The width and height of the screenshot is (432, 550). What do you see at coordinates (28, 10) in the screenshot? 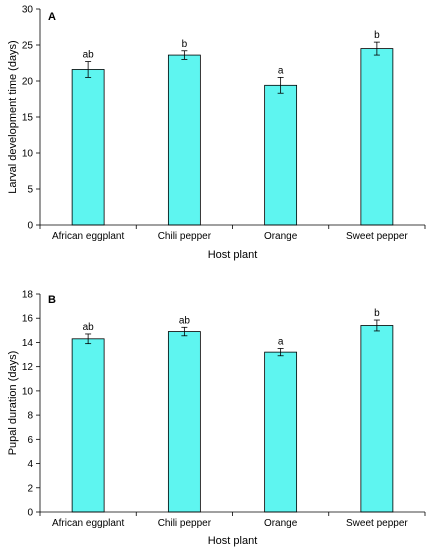
I see `y-tick-label: 30` at bounding box center [28, 10].